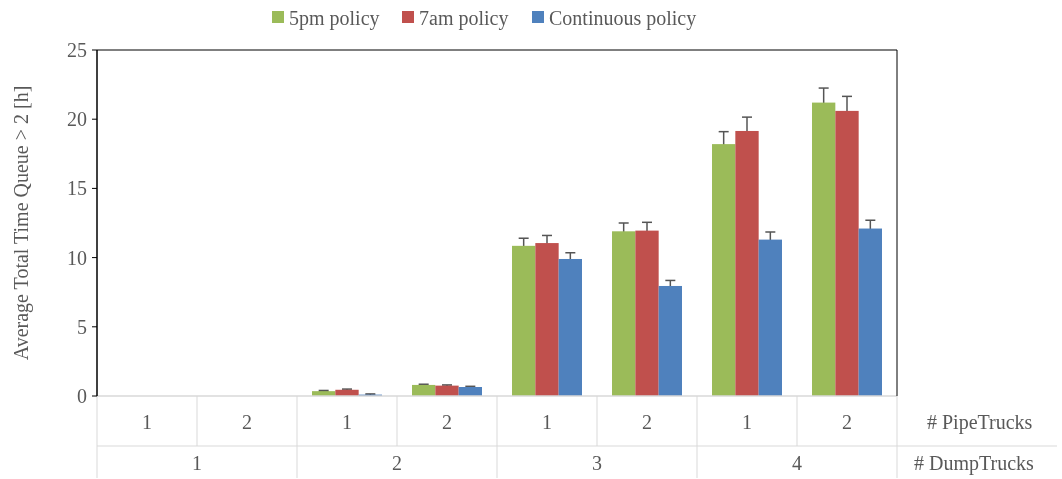 This screenshot has height=479, width=1062. I want to click on legend-label: 5pm policy, so click(334, 18).